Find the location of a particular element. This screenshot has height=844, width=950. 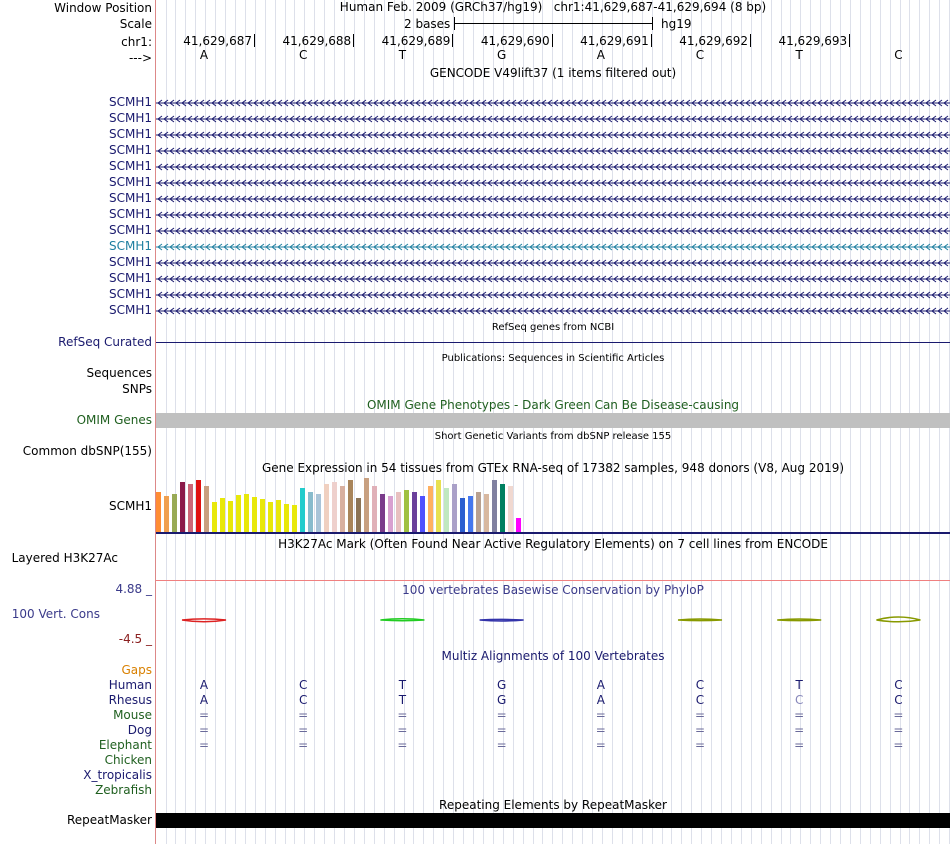

species-label-dog: Dog is located at coordinates (139, 730).